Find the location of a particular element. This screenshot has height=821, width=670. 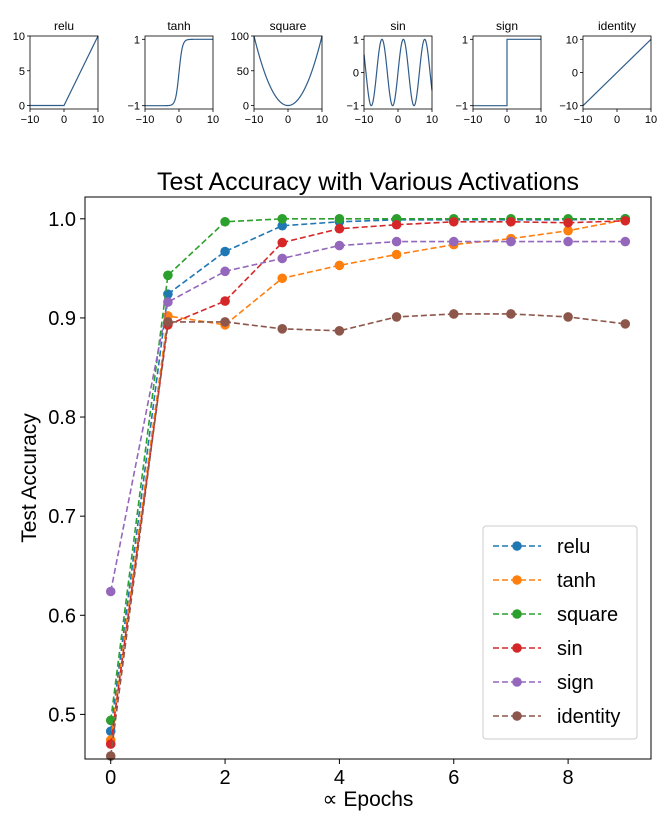

y-tick-label: 10 is located at coordinates (572, 40).